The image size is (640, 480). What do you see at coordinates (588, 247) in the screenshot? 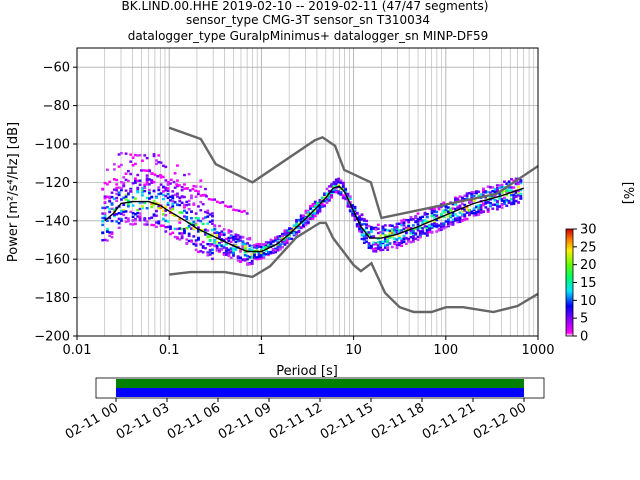
I see `colorbar-tick-label: 25` at bounding box center [588, 247].